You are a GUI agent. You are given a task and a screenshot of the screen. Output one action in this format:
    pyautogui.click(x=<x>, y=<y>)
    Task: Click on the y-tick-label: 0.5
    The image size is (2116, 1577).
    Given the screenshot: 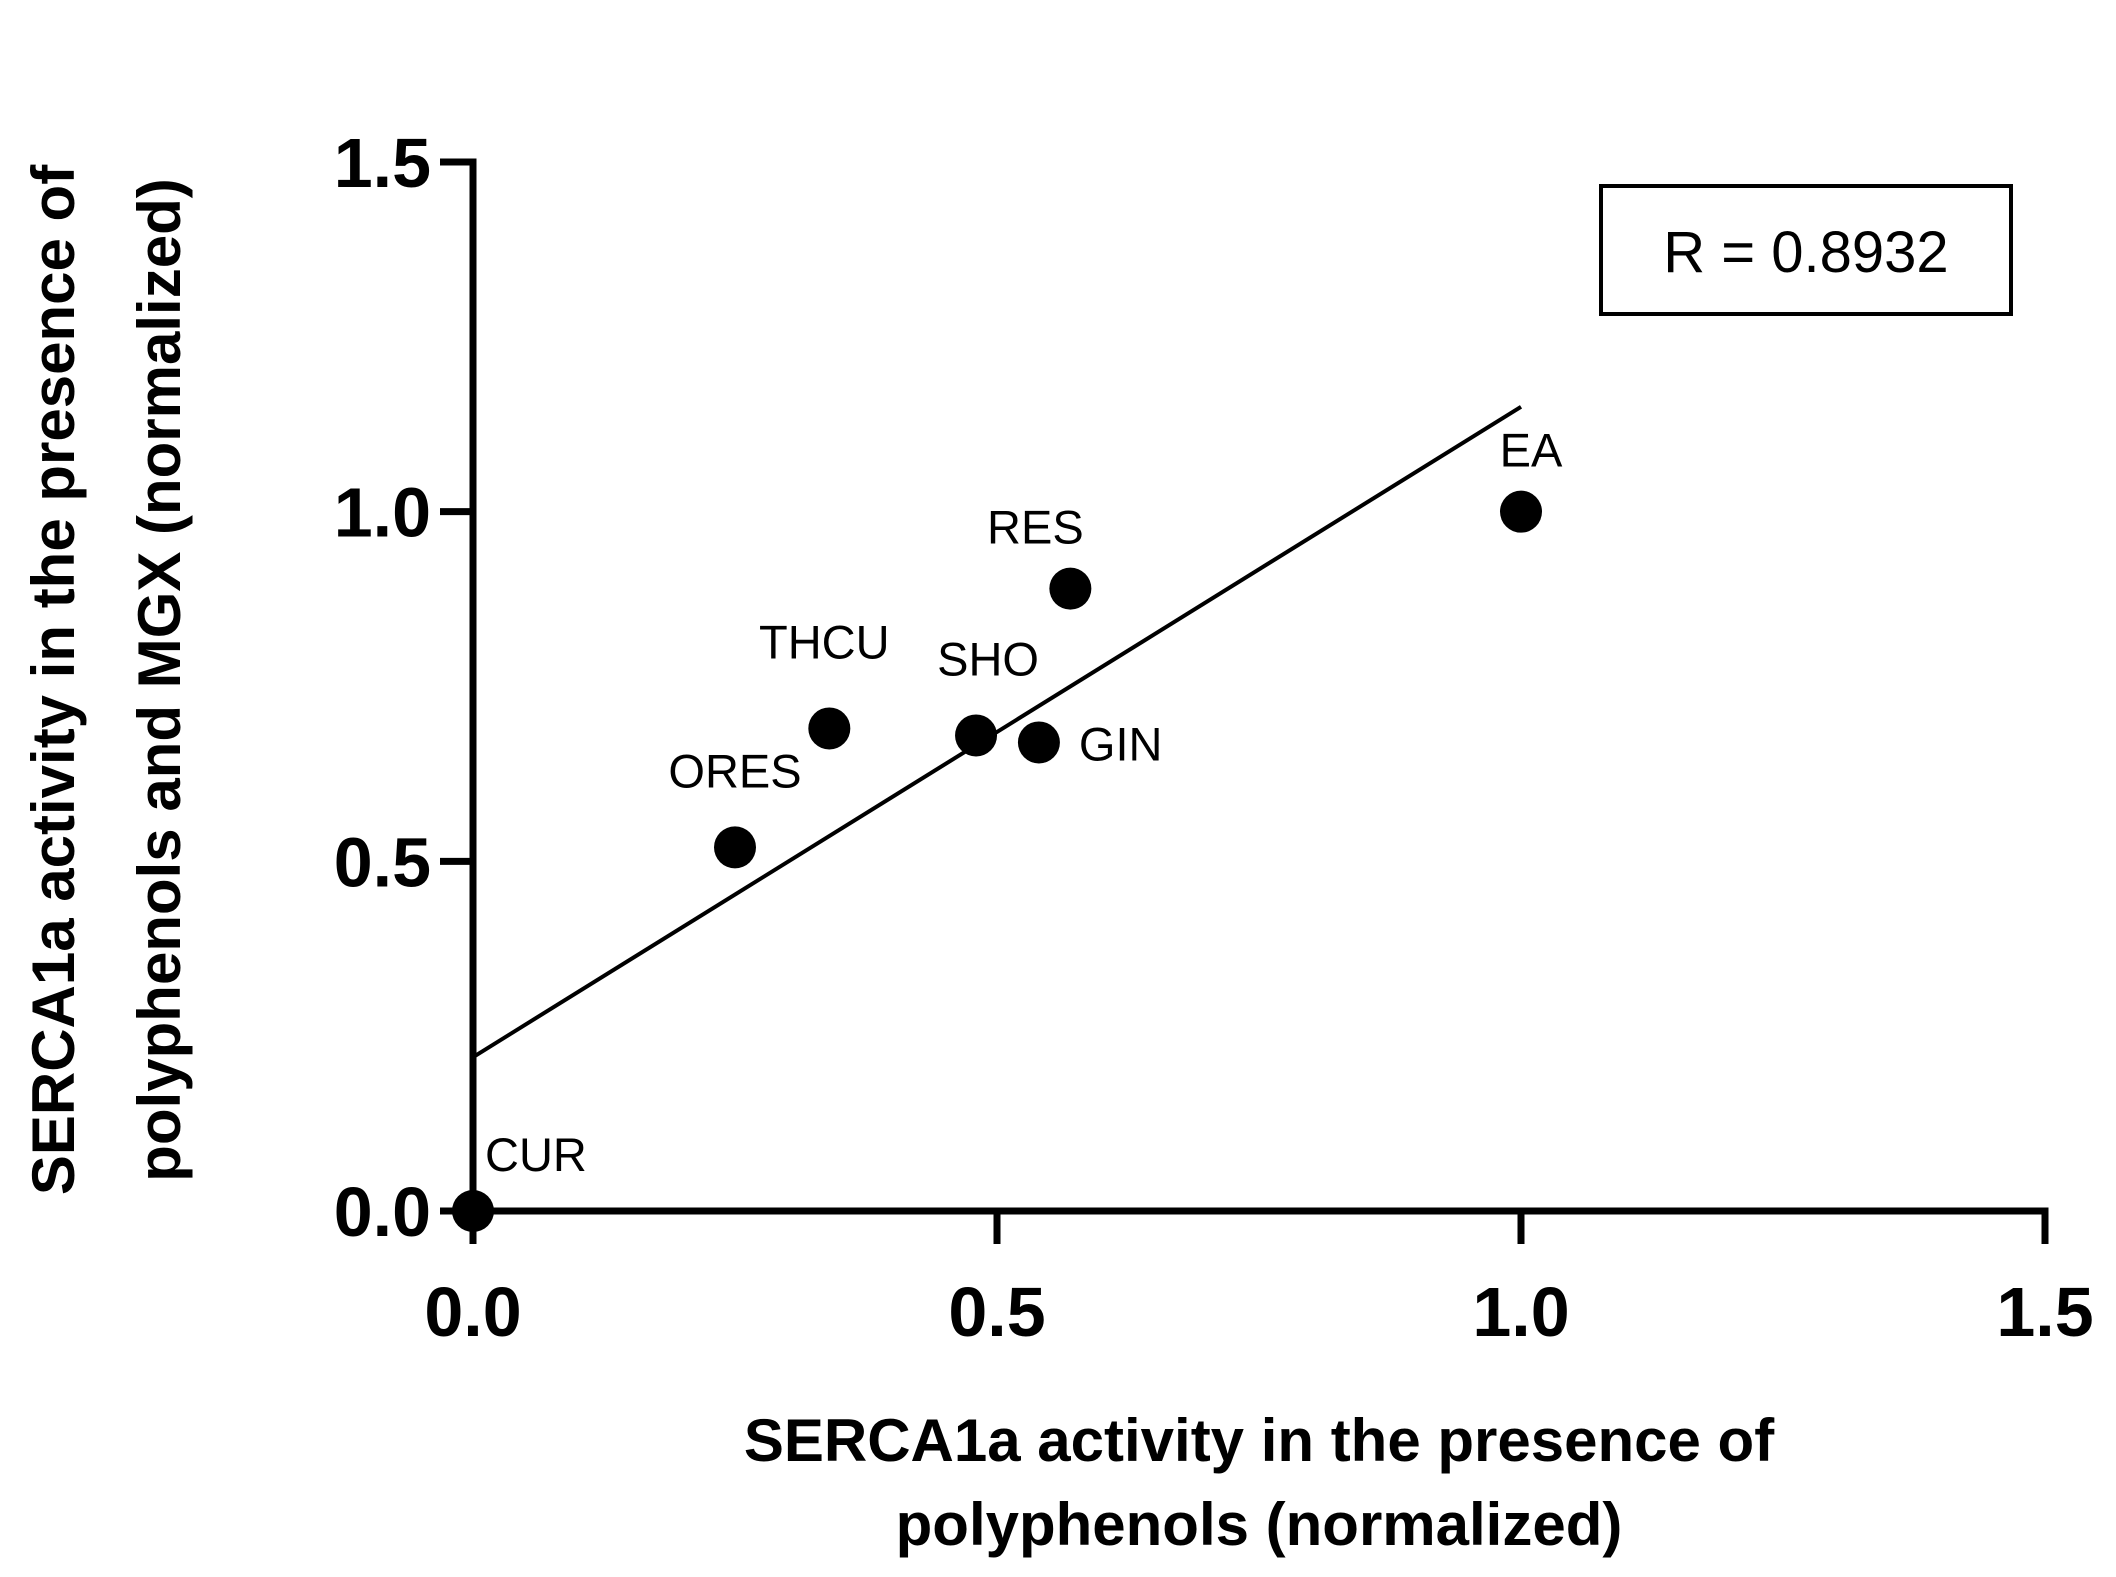 What is the action you would take?
    pyautogui.click(x=382, y=862)
    